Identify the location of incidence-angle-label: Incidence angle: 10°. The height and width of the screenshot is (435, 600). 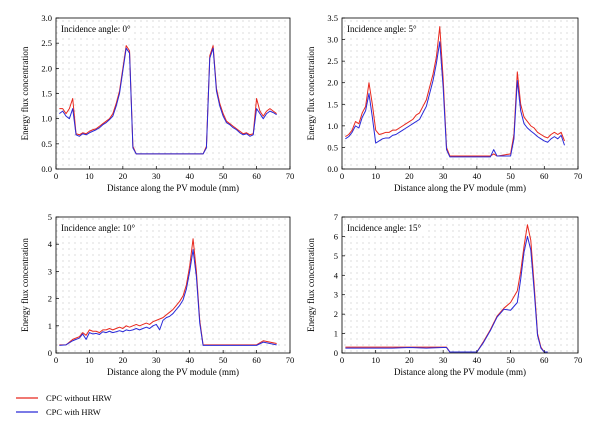
(98, 228).